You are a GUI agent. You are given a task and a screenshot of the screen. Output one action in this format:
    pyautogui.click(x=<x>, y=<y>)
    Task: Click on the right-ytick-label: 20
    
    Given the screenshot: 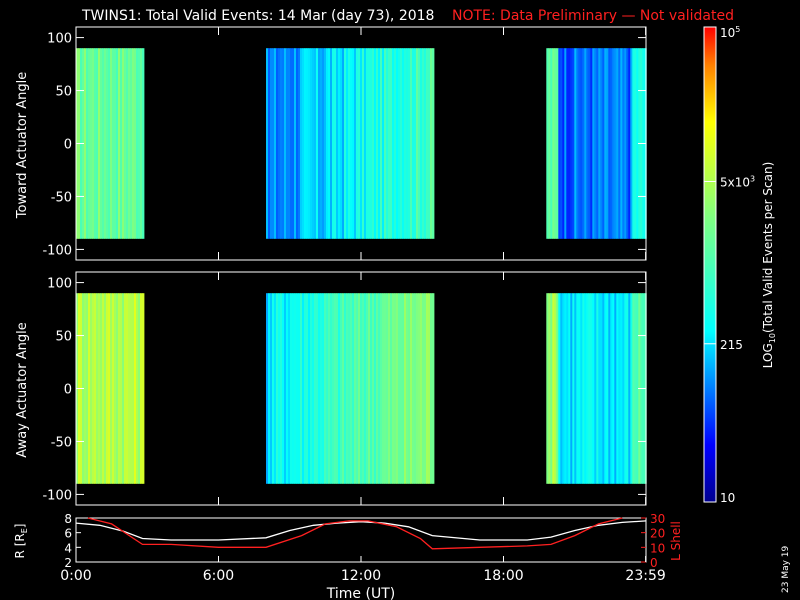 What is the action you would take?
    pyautogui.click(x=657, y=534)
    